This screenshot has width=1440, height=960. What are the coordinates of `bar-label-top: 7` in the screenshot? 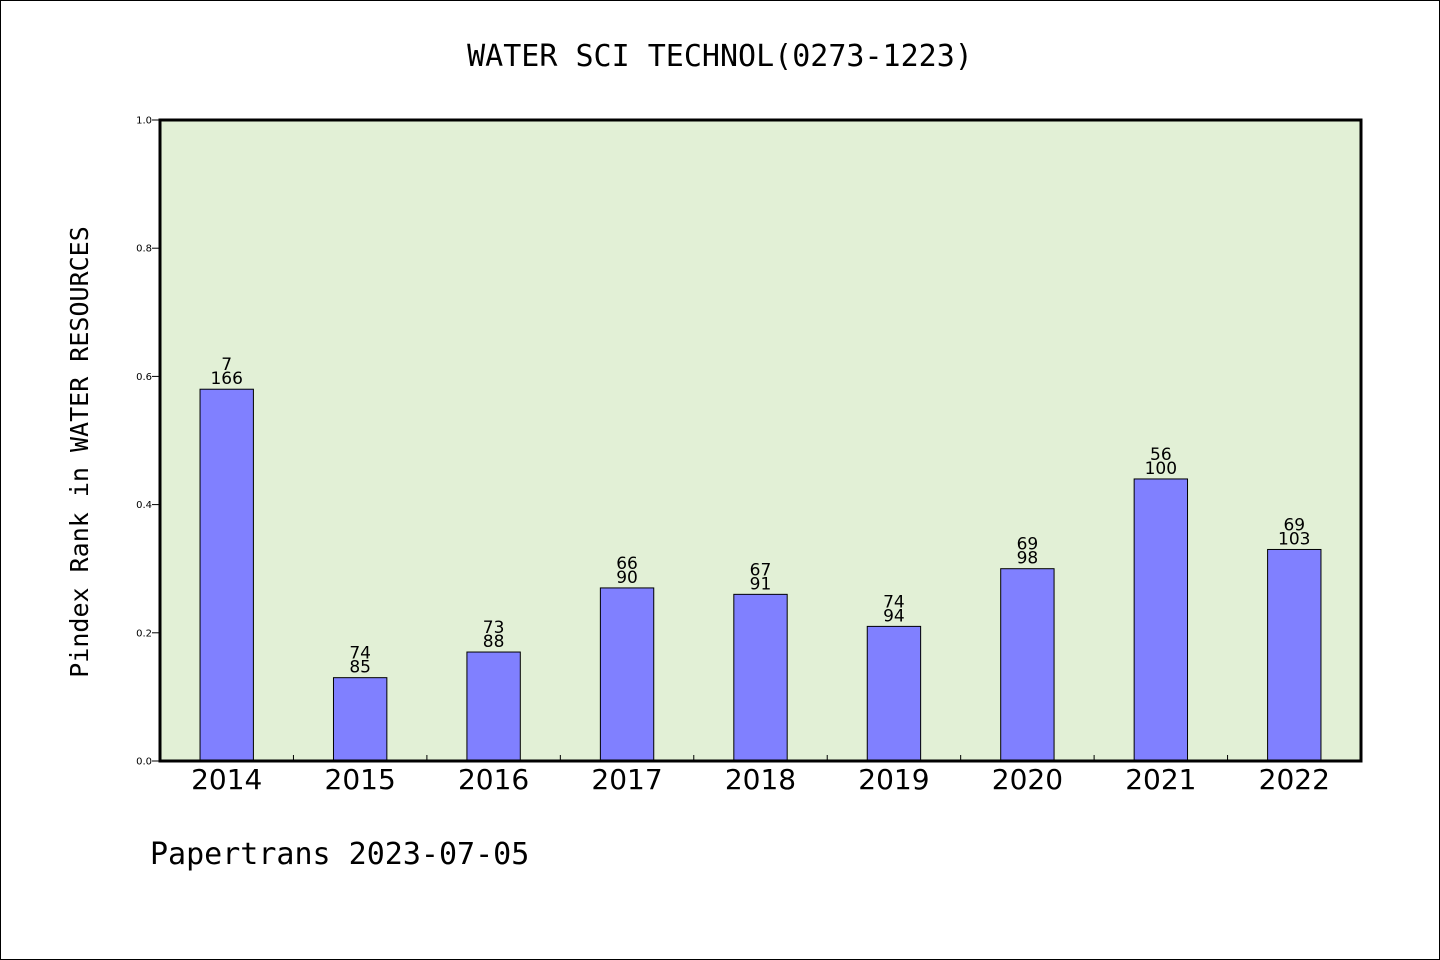 It's located at (226, 365).